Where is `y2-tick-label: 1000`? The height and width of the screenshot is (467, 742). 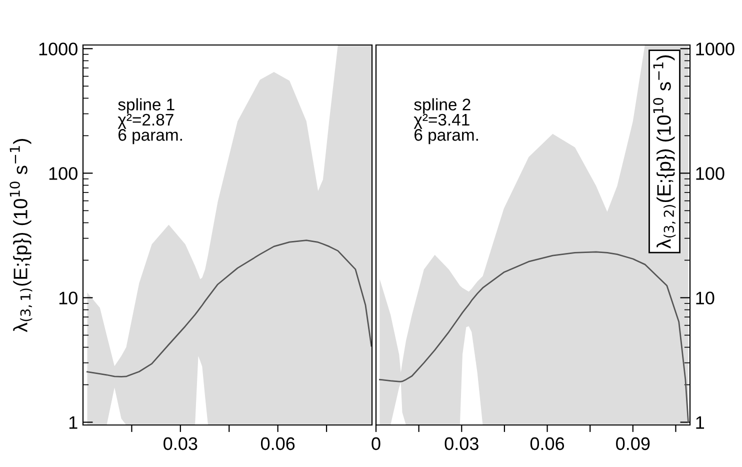
y2-tick-label: 1000 is located at coordinates (715, 49).